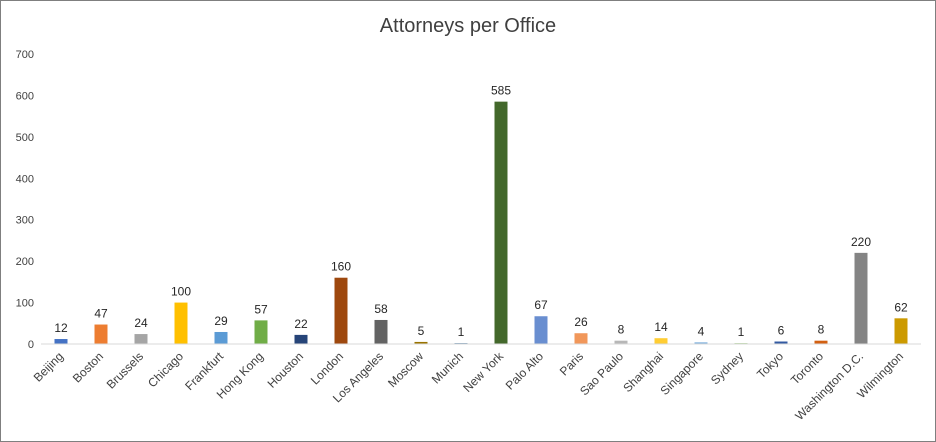 Image resolution: width=936 pixels, height=442 pixels. I want to click on y-tick-label: 300, so click(25, 221).